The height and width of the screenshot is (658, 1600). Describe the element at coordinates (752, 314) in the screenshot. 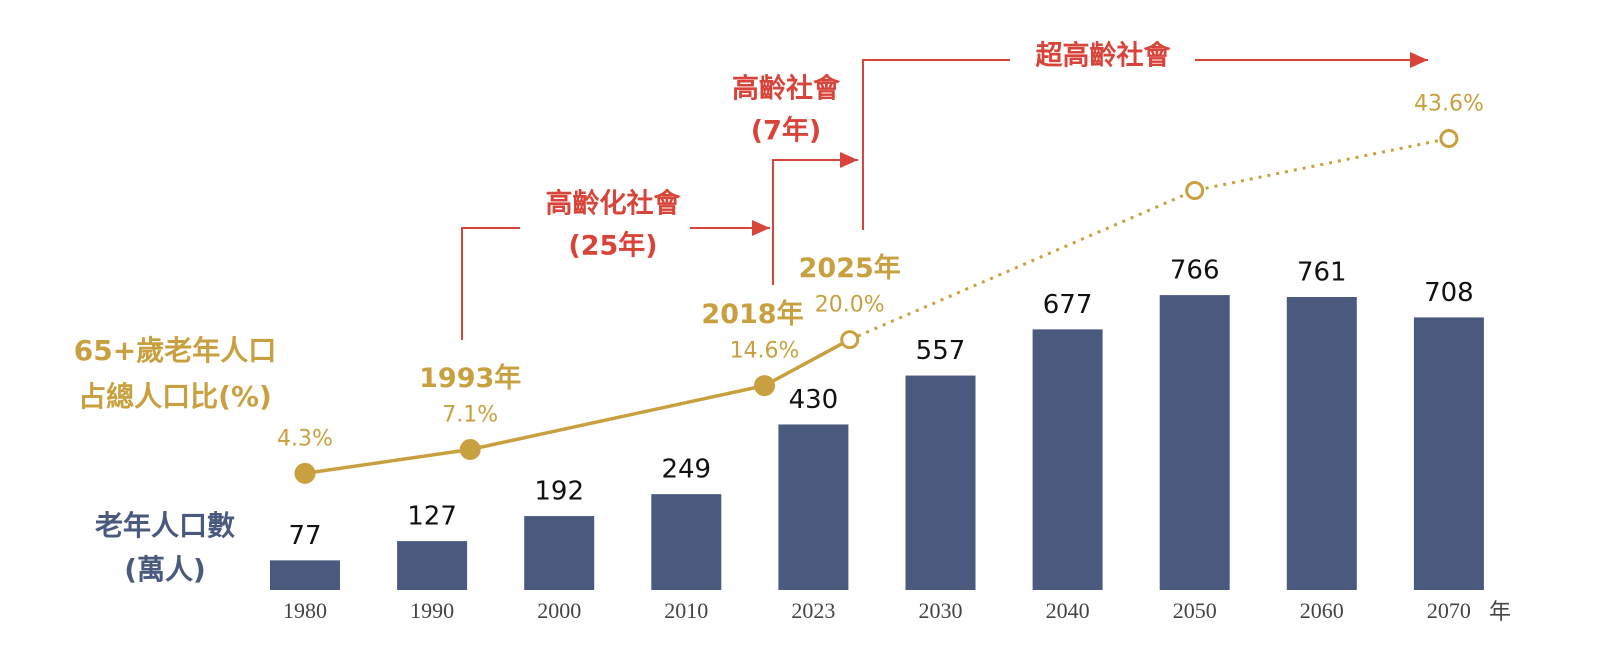

I see `year-label: 2018年` at that location.